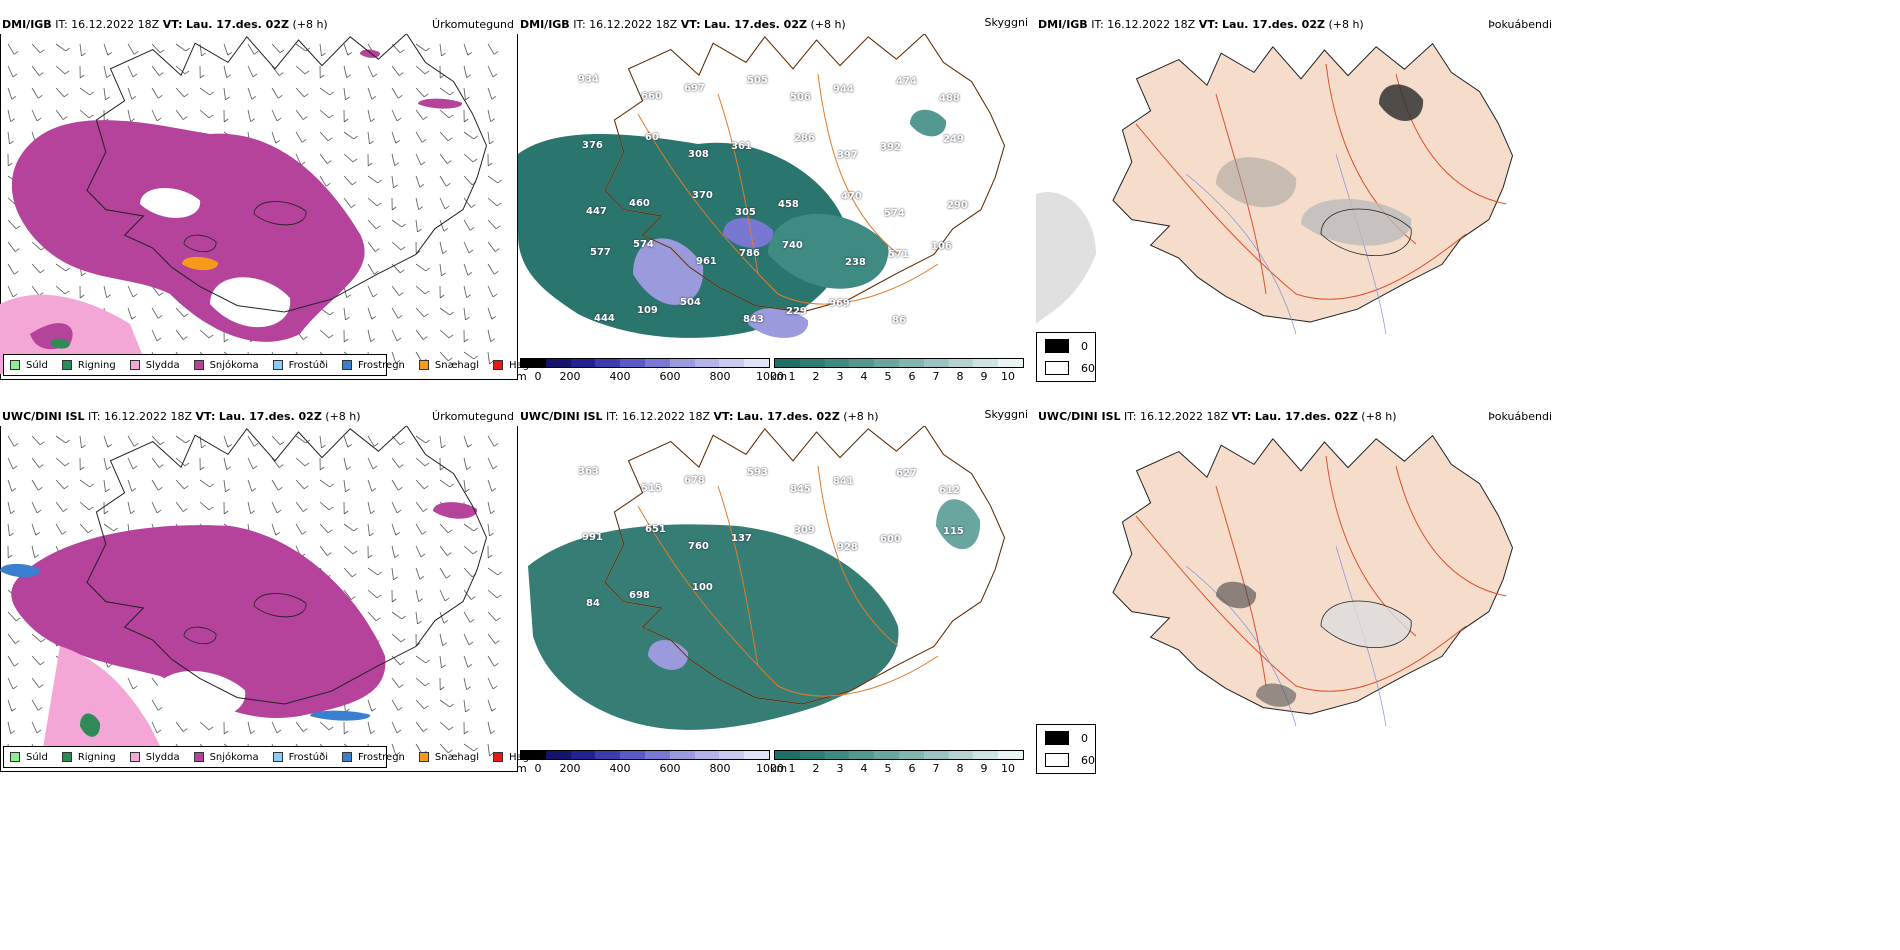 The image size is (1900, 950). What do you see at coordinates (928, 123) in the screenshot?
I see `vis-low-area` at bounding box center [928, 123].